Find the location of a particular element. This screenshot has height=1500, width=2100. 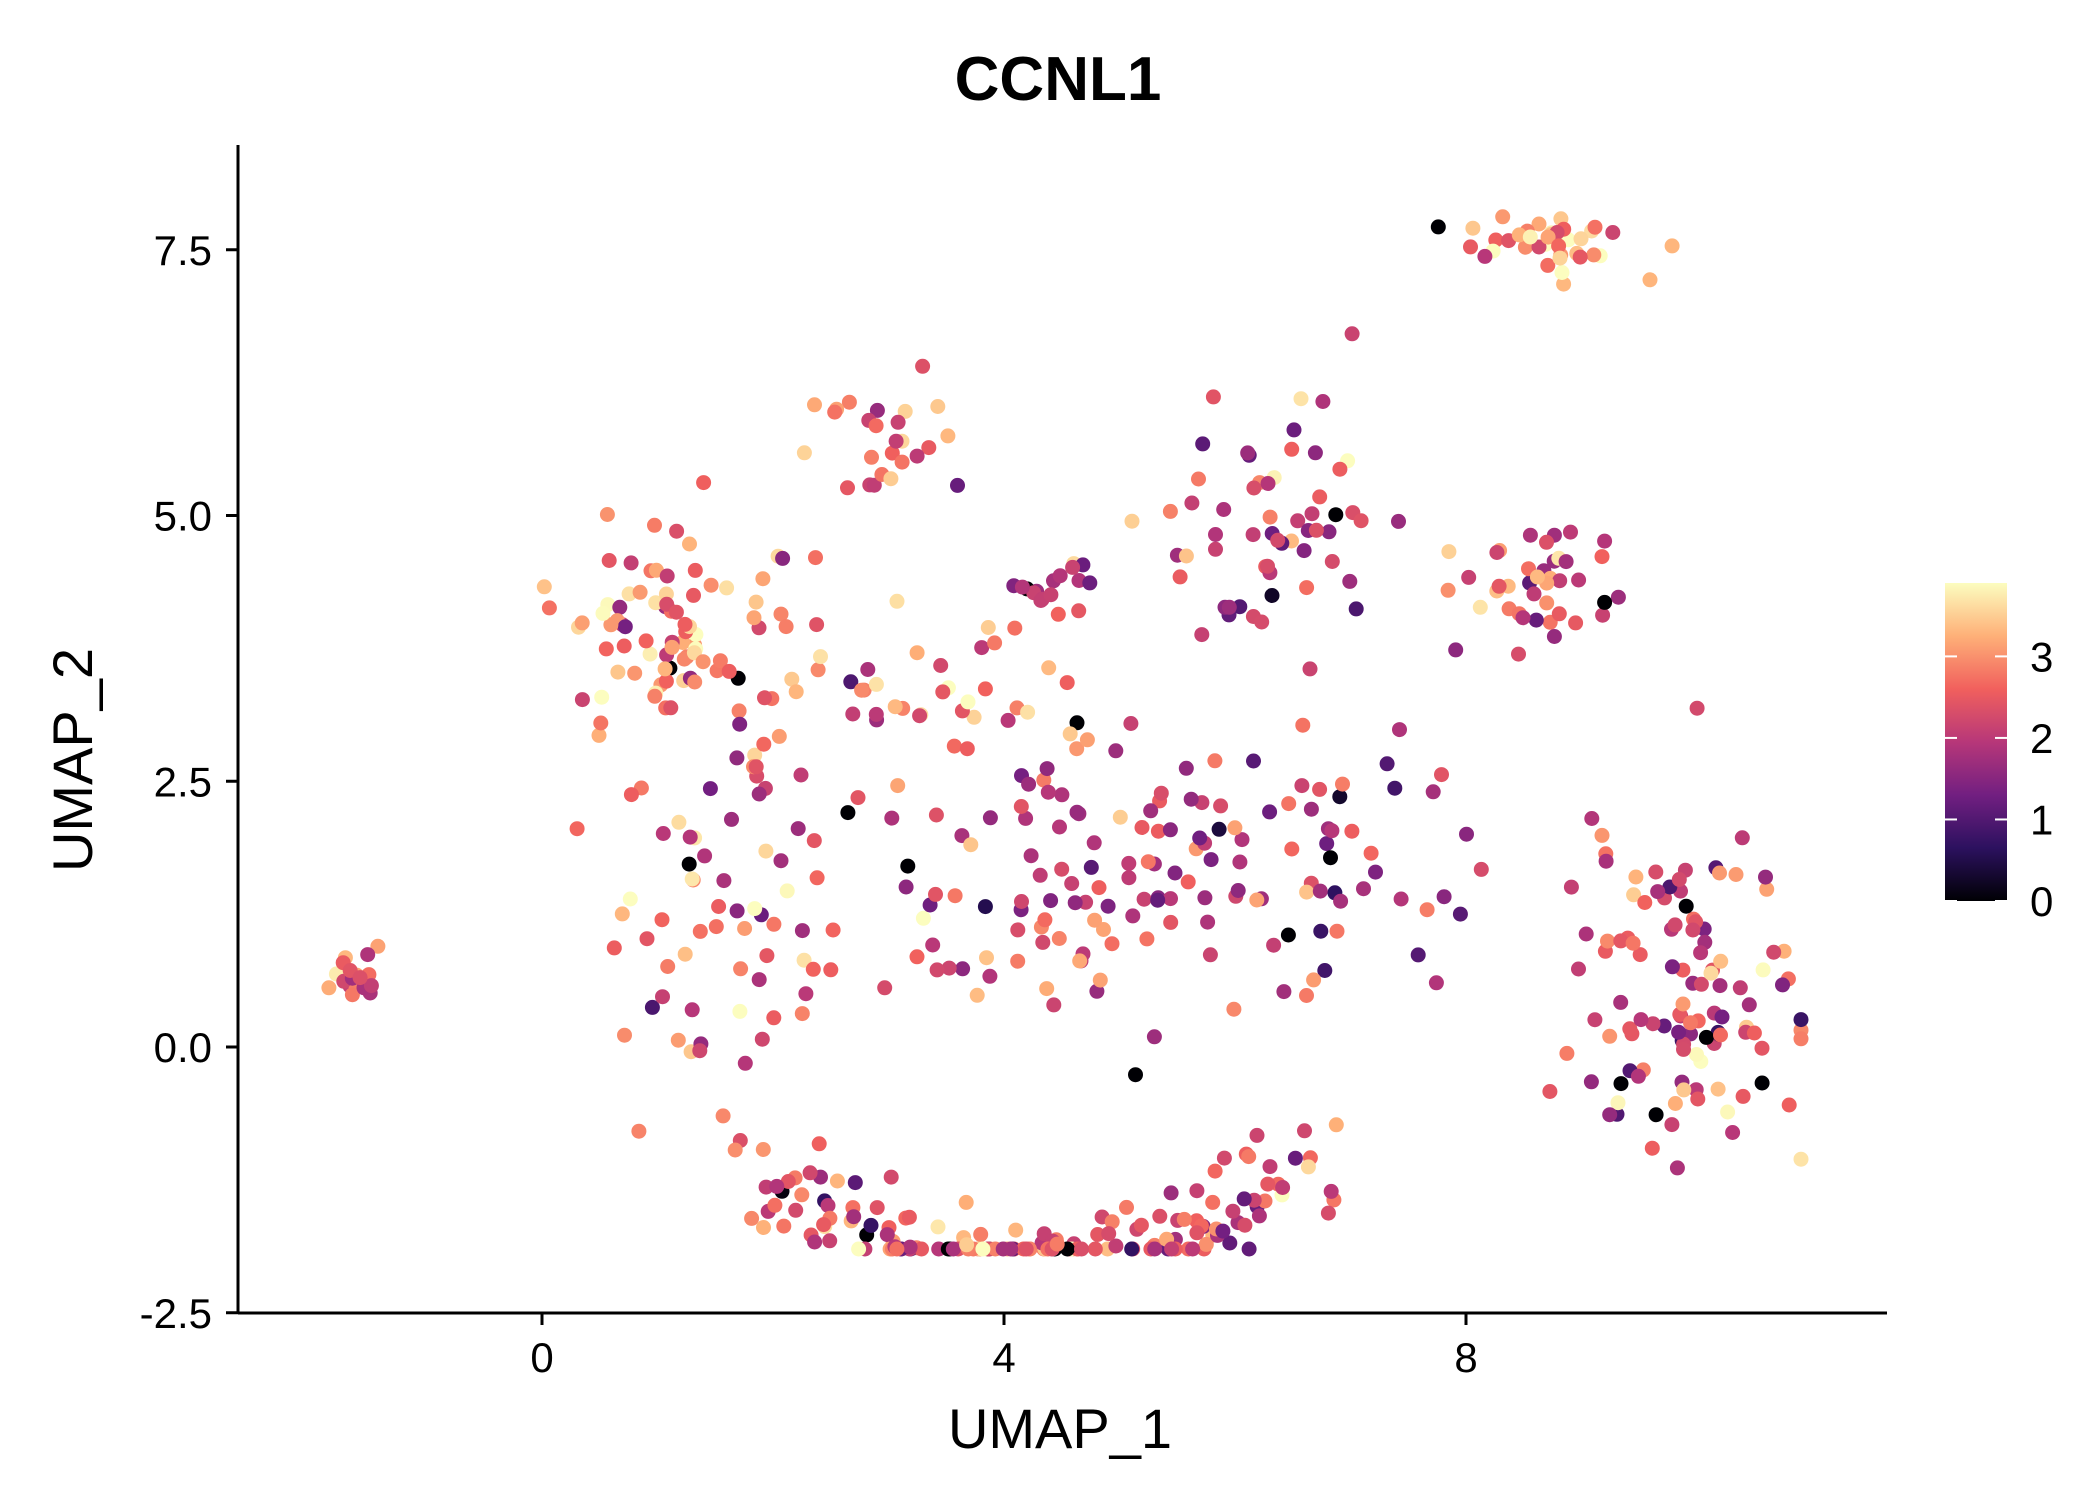

colorbar-tick-label: 0 is located at coordinates (2041, 901).